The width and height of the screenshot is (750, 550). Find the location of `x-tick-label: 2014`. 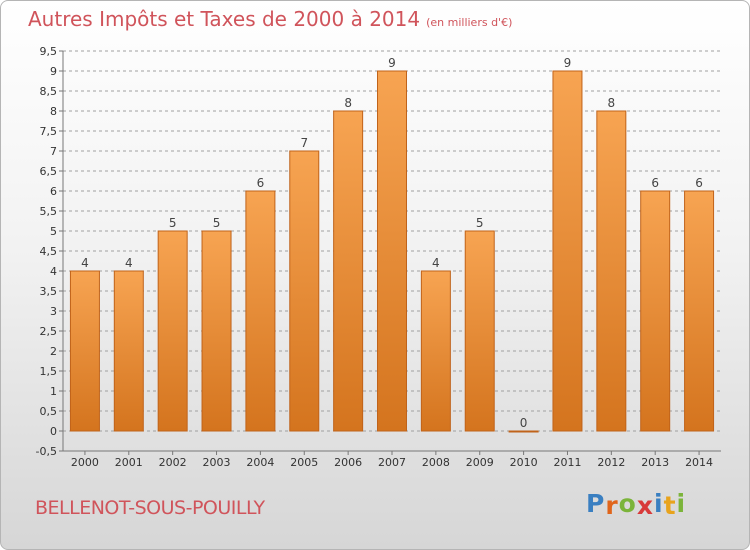

x-tick-label: 2014 is located at coordinates (699, 462).